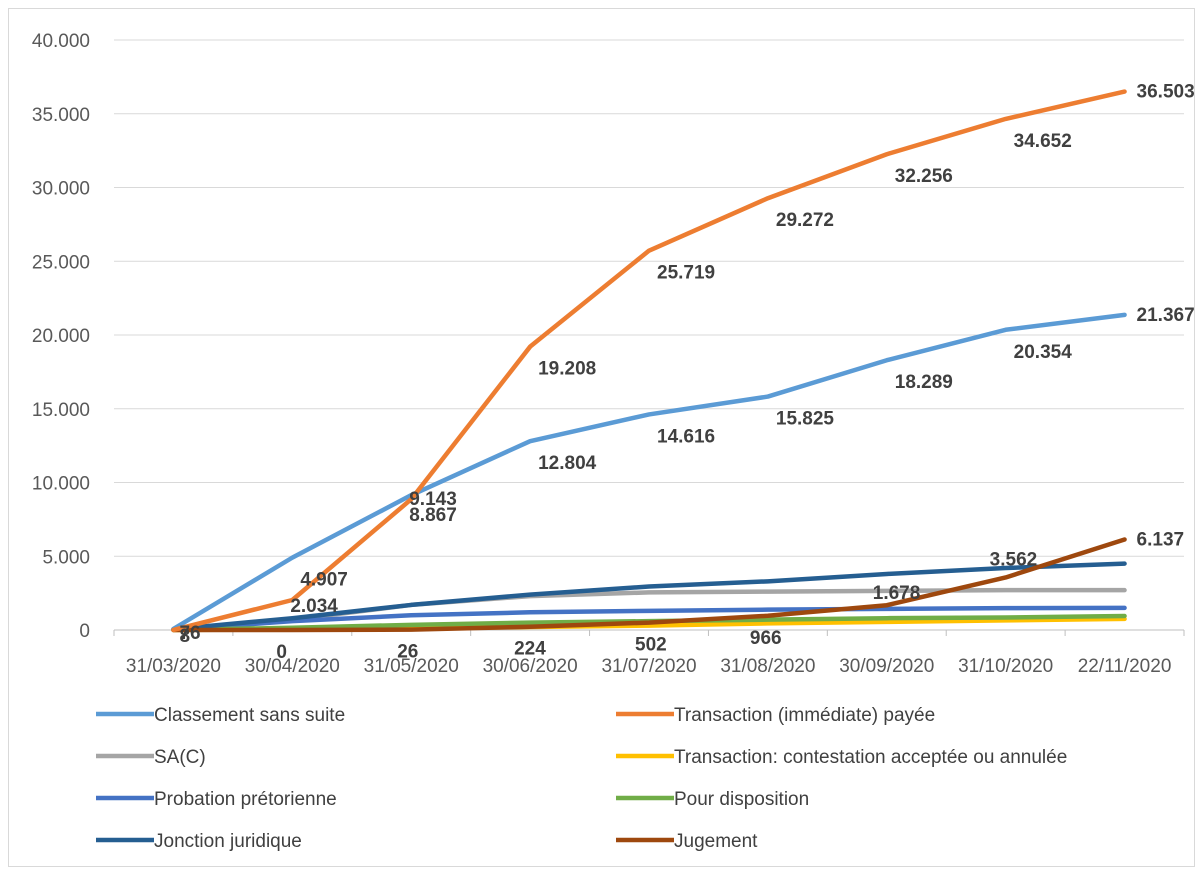 The image size is (1204, 874). I want to click on data-label: 34.652, so click(1043, 141).